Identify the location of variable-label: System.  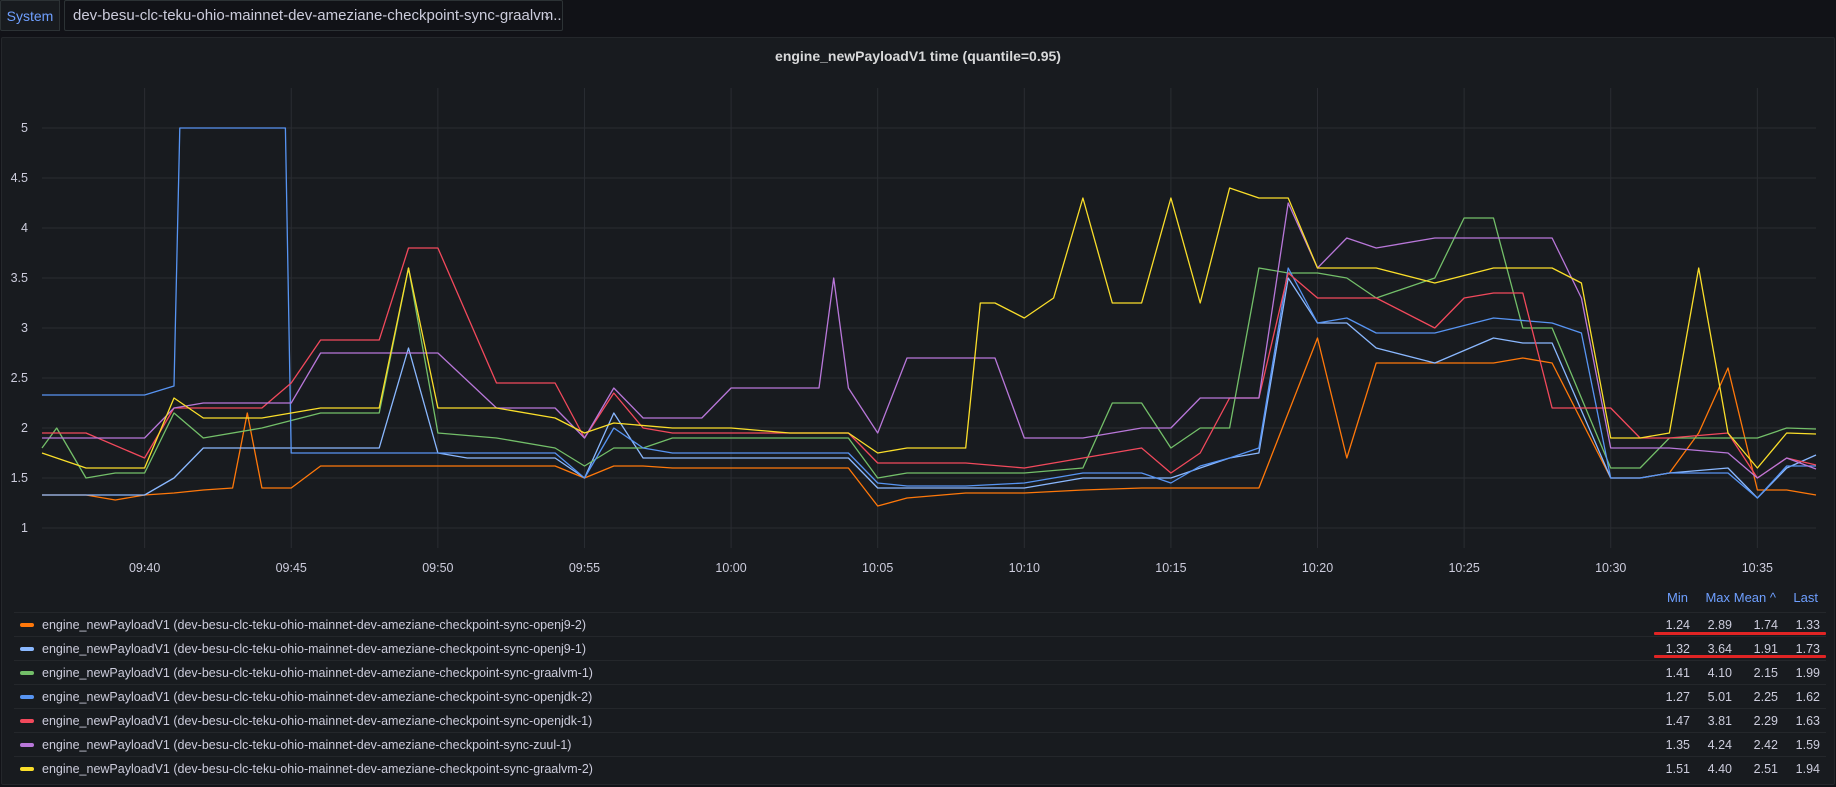
(30, 15).